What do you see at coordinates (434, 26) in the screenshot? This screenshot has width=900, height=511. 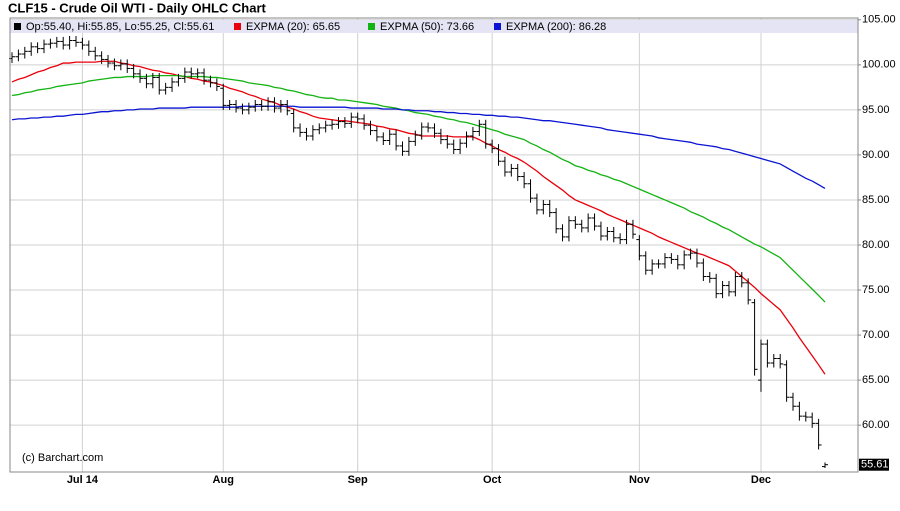 I see `legend-strip` at bounding box center [434, 26].